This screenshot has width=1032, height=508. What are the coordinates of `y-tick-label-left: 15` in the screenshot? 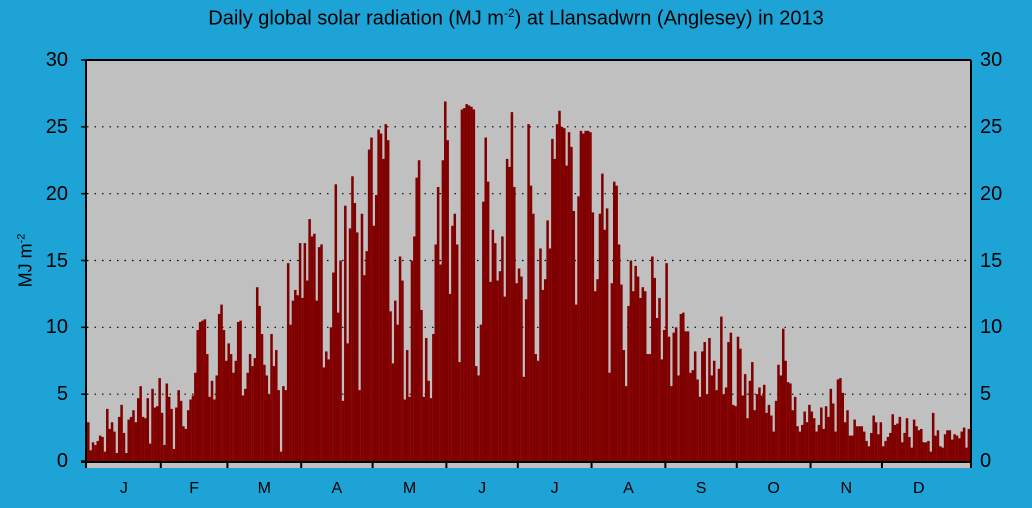 It's located at (56, 260).